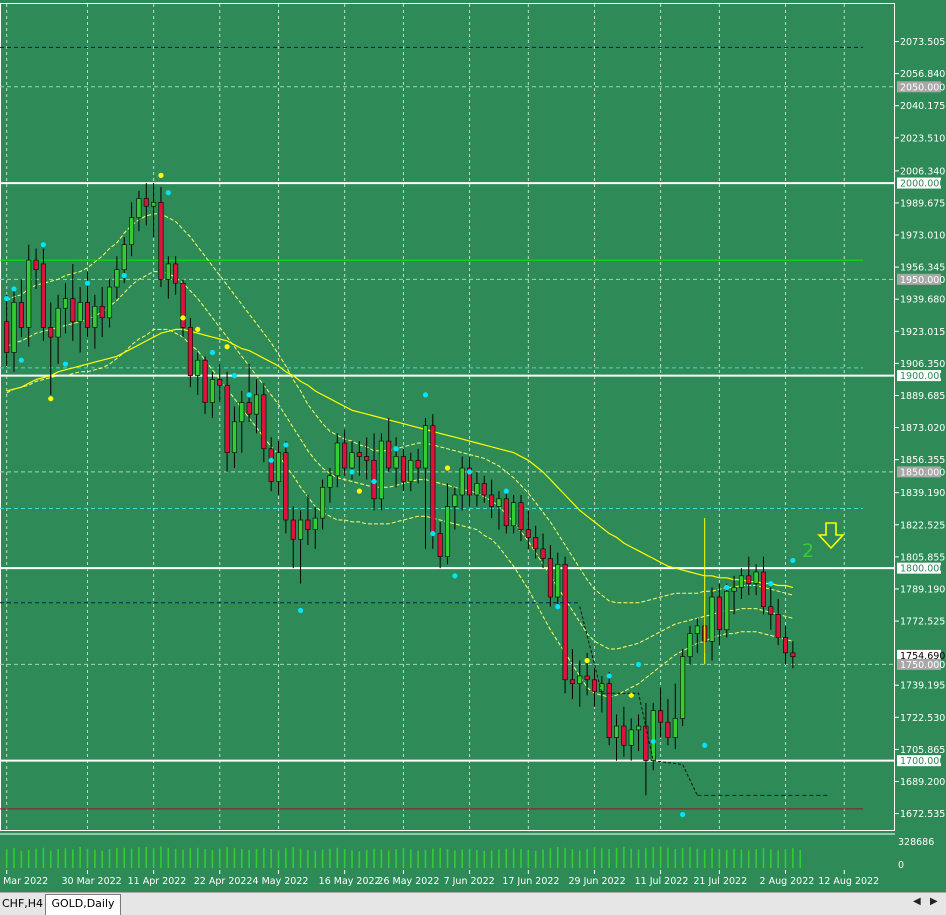 The image size is (946, 915). Describe the element at coordinates (922, 557) in the screenshot. I see `price-tick-label: 1805.855` at that location.